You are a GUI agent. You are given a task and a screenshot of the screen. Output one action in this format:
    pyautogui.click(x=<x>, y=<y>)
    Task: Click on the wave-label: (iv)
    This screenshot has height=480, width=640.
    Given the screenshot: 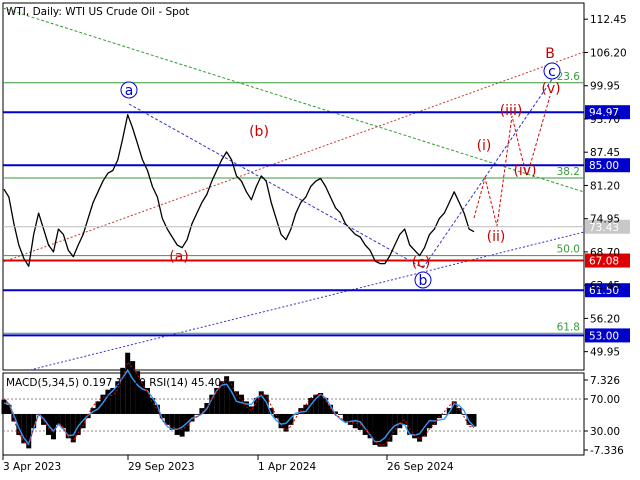 What is the action you would take?
    pyautogui.click(x=524, y=171)
    